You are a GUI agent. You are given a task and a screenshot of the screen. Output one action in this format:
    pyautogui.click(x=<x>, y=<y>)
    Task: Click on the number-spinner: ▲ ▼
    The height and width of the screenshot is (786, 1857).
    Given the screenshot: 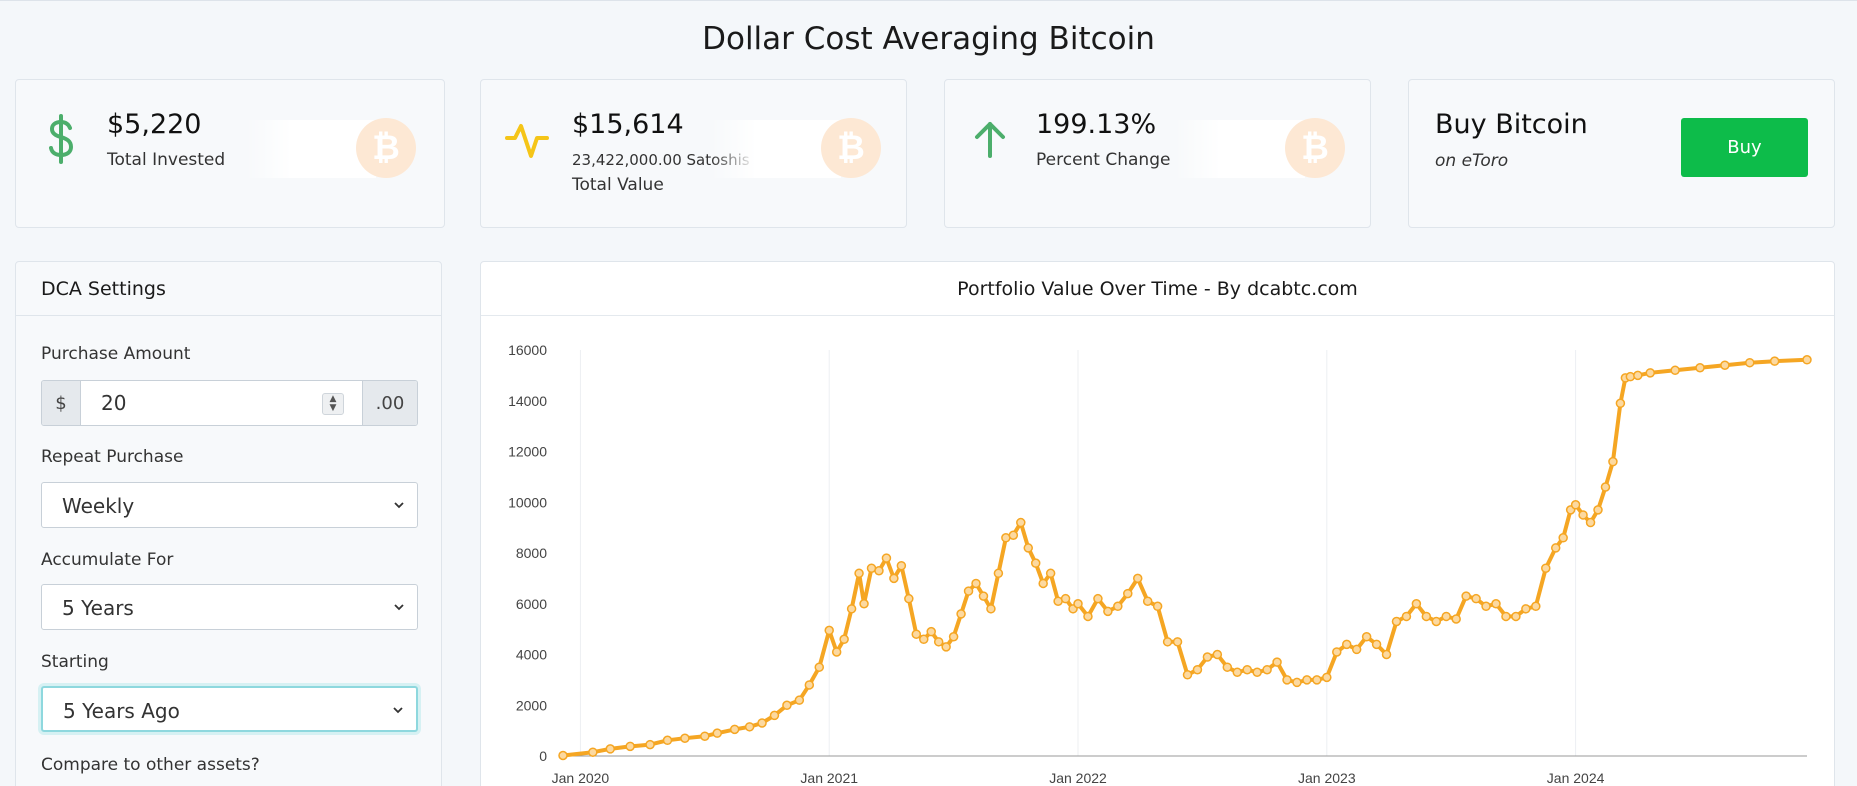 What is the action you would take?
    pyautogui.click(x=333, y=404)
    